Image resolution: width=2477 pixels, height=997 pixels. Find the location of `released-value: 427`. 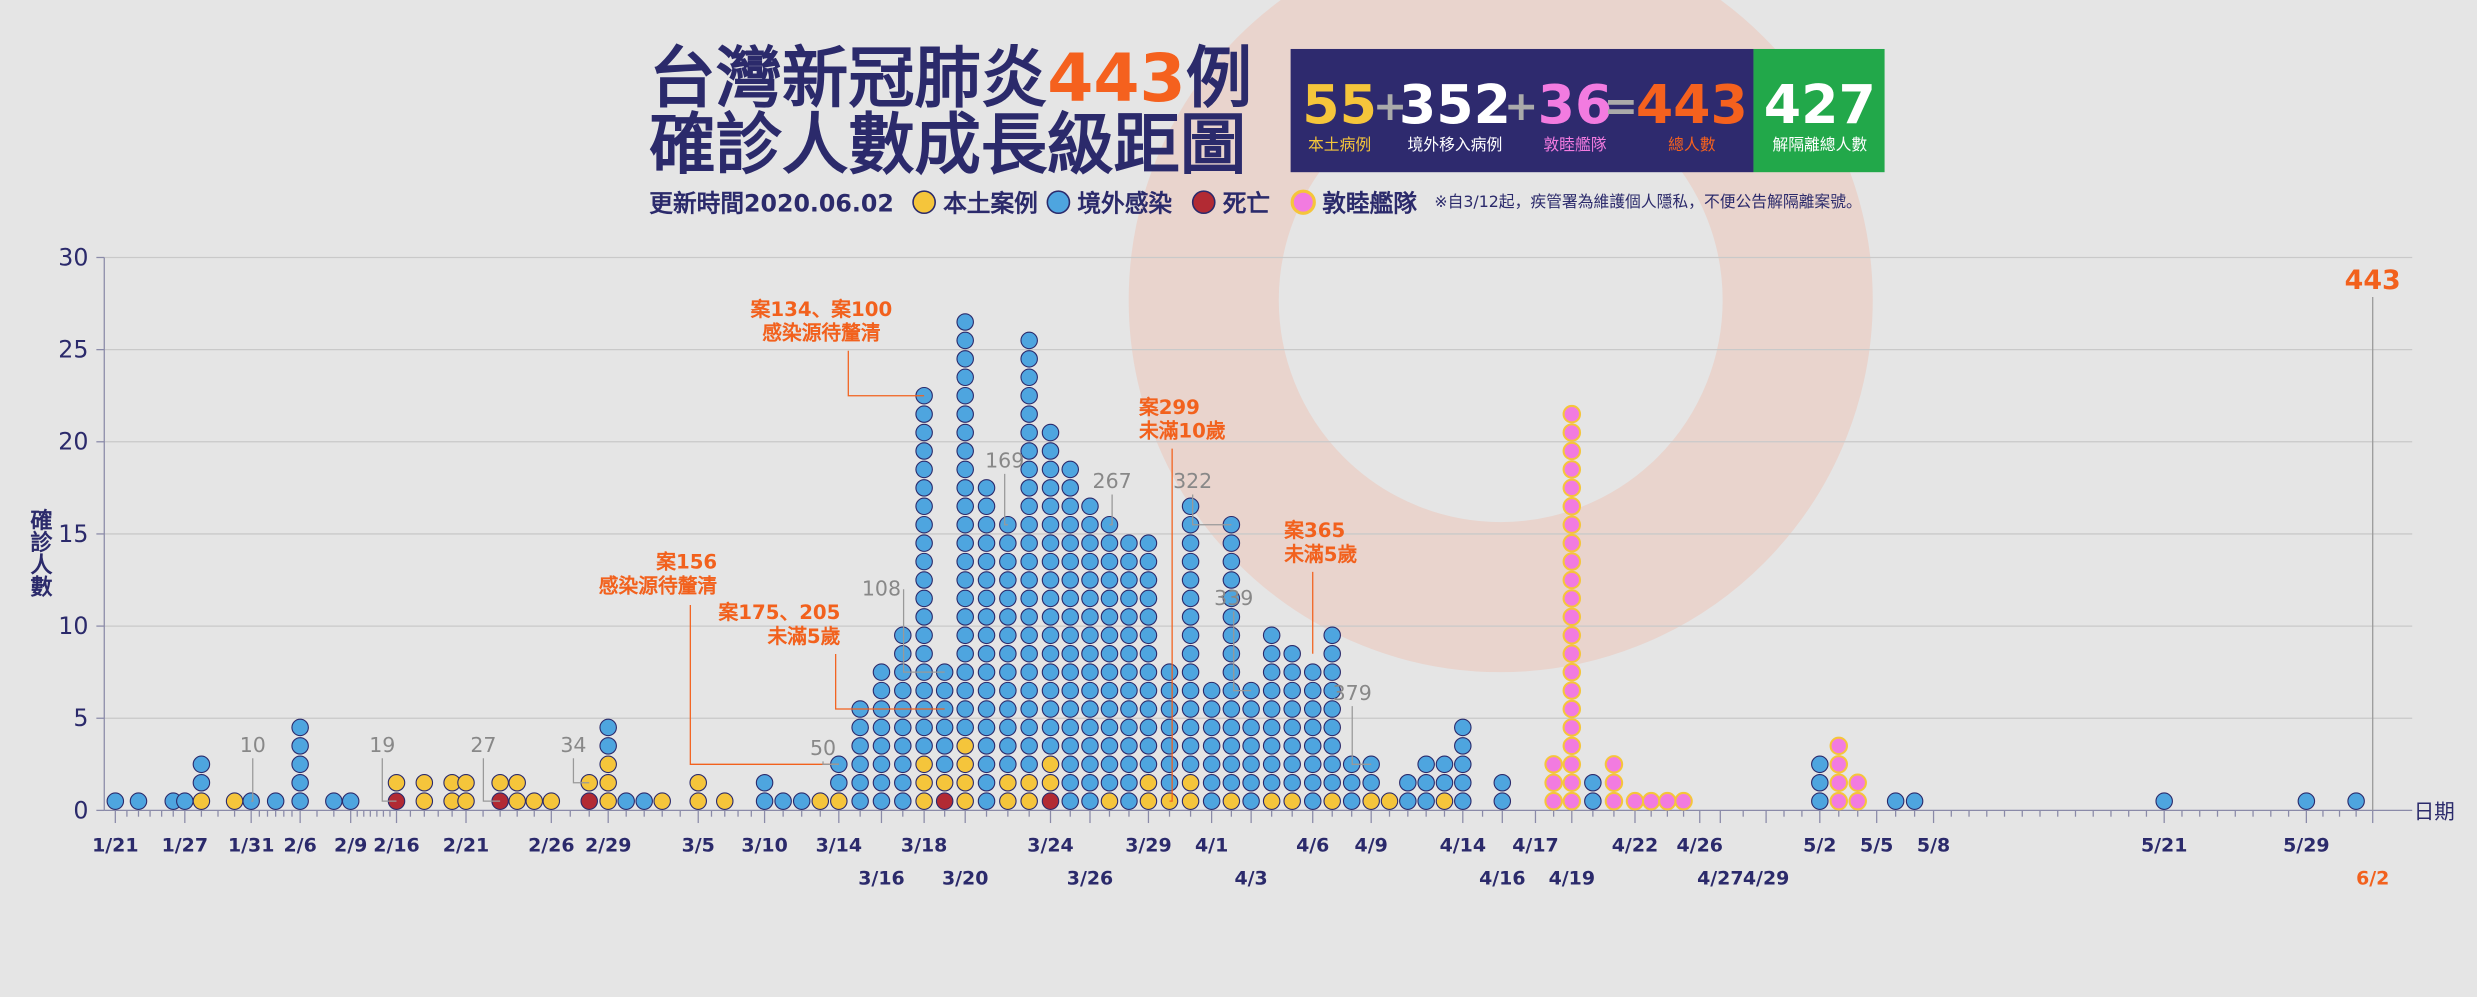

released-value: 427 is located at coordinates (1820, 104).